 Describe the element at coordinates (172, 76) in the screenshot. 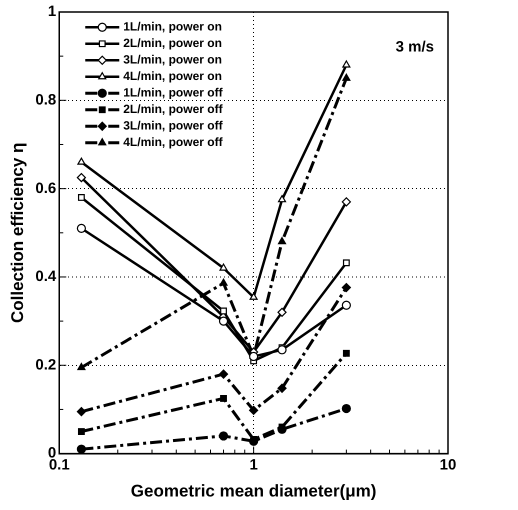

I see `legend-label: 4L/min, power on` at that location.